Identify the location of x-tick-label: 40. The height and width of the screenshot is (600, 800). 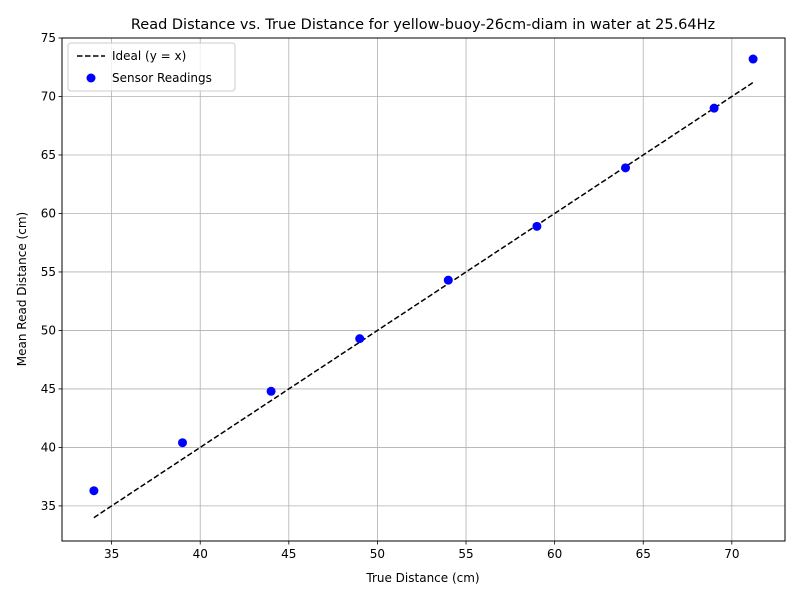
(200, 554).